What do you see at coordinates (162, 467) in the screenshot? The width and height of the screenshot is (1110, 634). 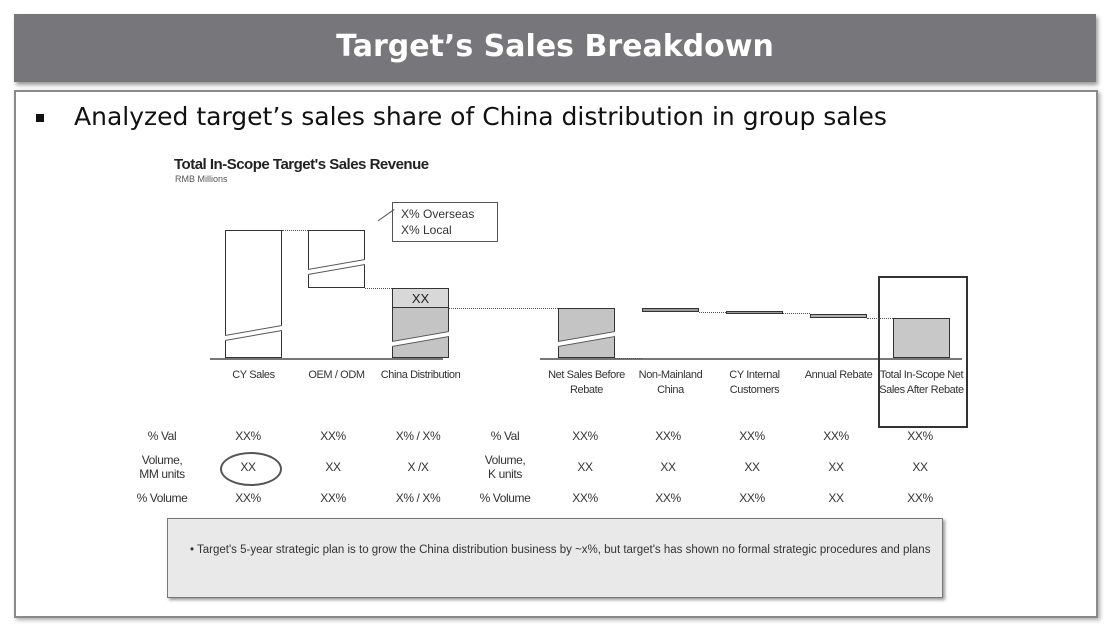 I see `row-label: Volume, MM units` at bounding box center [162, 467].